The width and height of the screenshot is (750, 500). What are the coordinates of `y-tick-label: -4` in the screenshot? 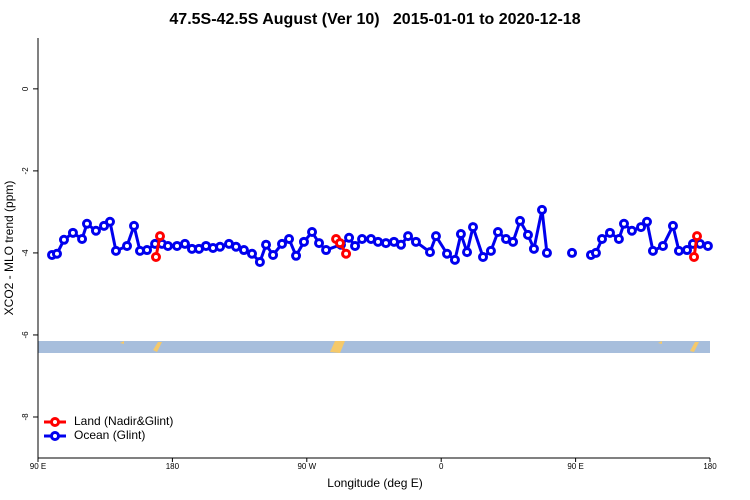 It's located at (25, 253).